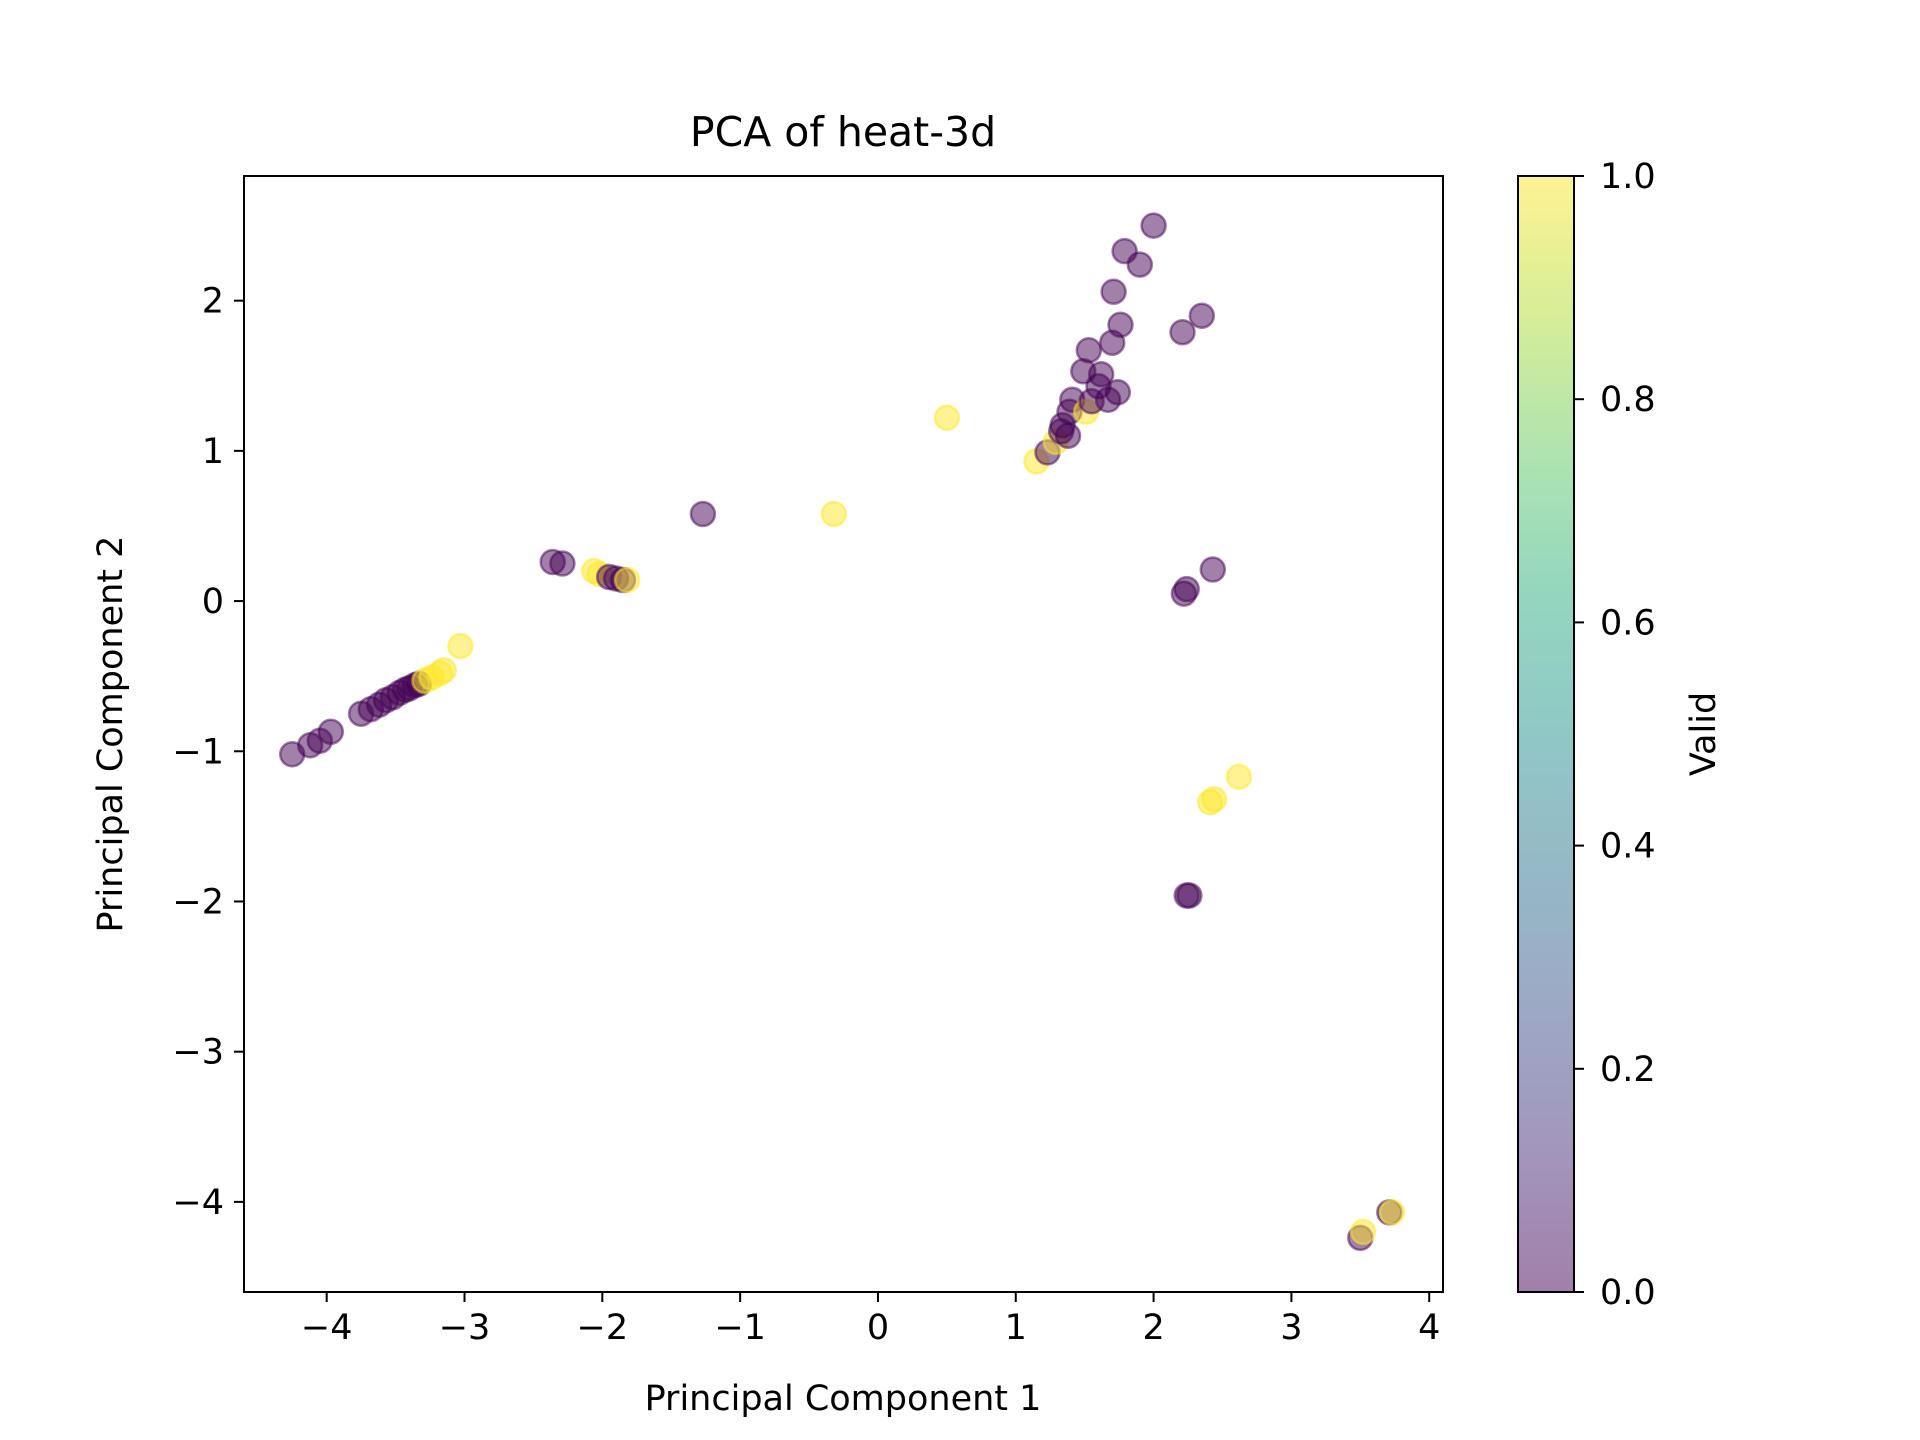 Image resolution: width=1920 pixels, height=1440 pixels. Describe the element at coordinates (213, 602) in the screenshot. I see `y-tick-label: 0` at that location.